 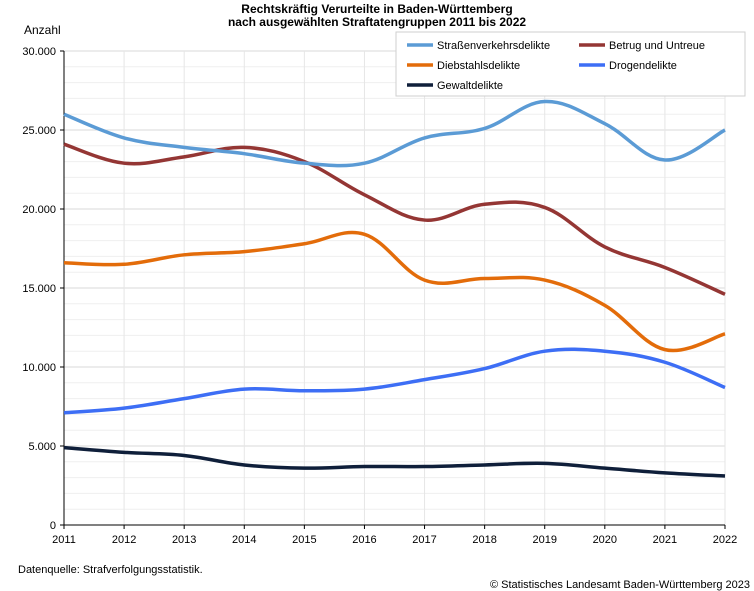 I want to click on series-line-drogendelikte, so click(x=394, y=381).